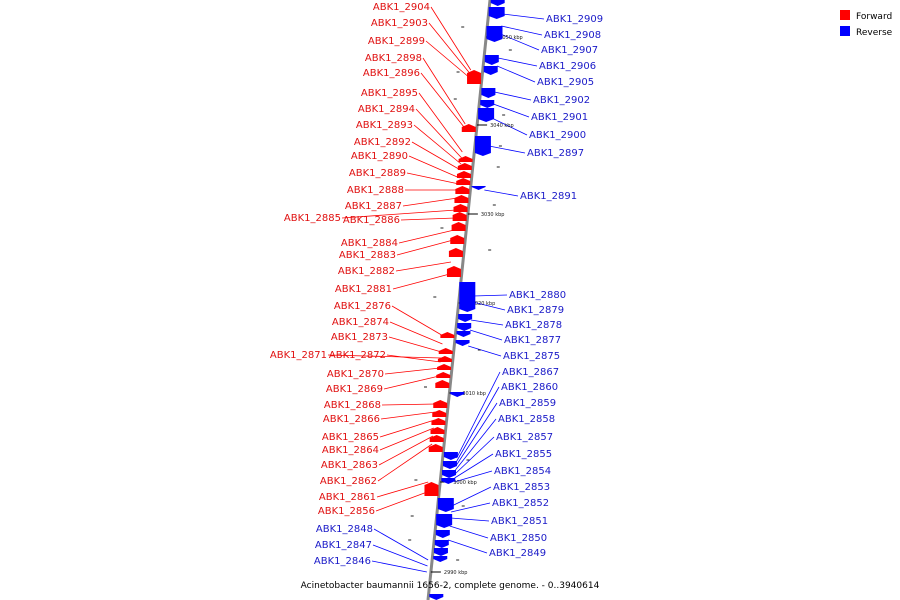 This screenshot has height=600, width=900. Describe the element at coordinates (572, 35) in the screenshot. I see `reverse-gene-label: ABK1_2908` at that location.